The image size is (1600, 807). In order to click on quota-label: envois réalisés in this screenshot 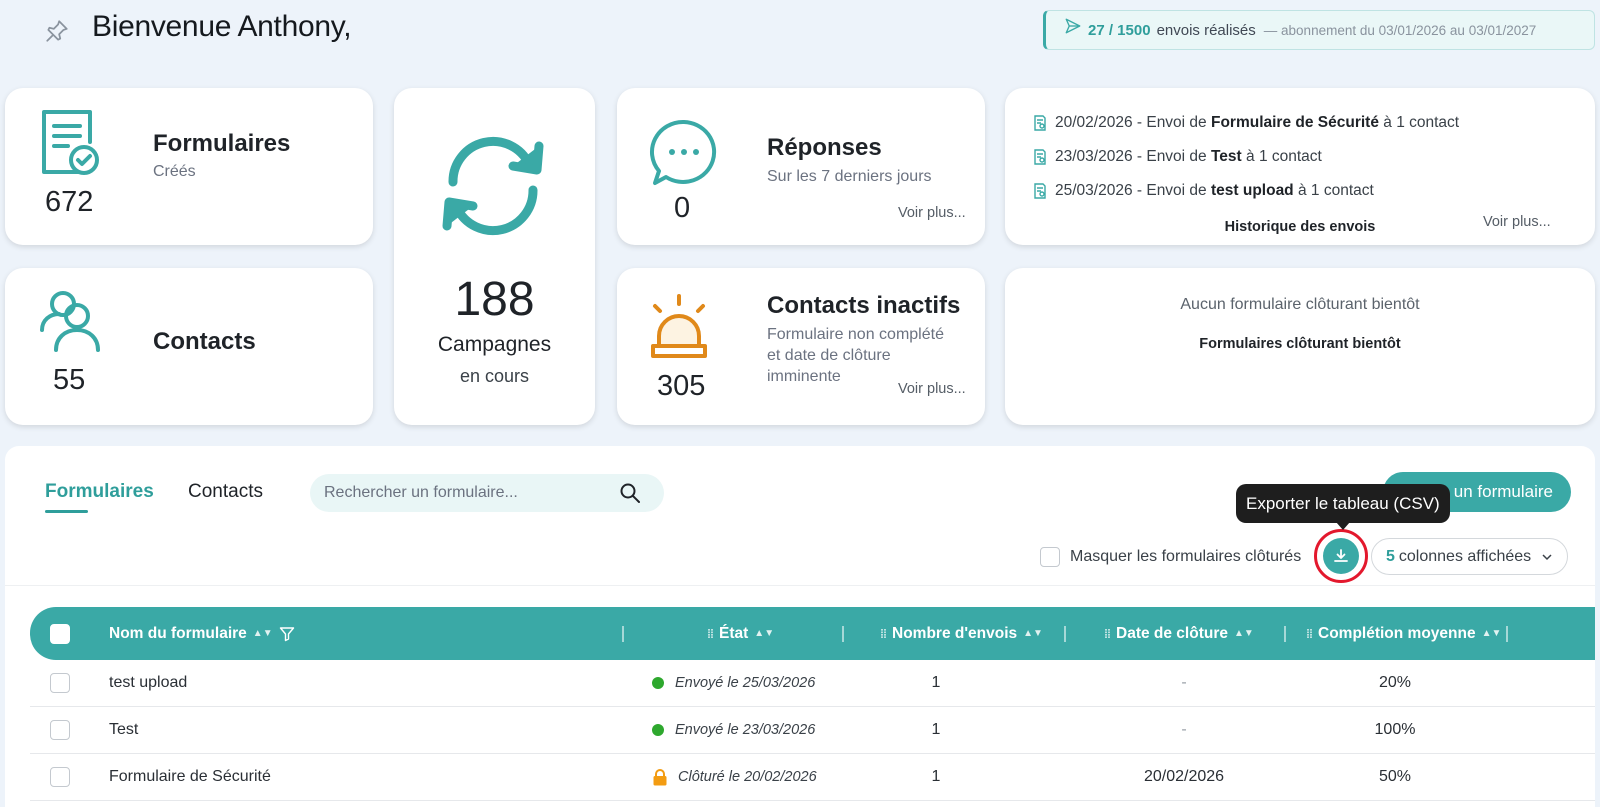, I will do `click(1206, 30)`.